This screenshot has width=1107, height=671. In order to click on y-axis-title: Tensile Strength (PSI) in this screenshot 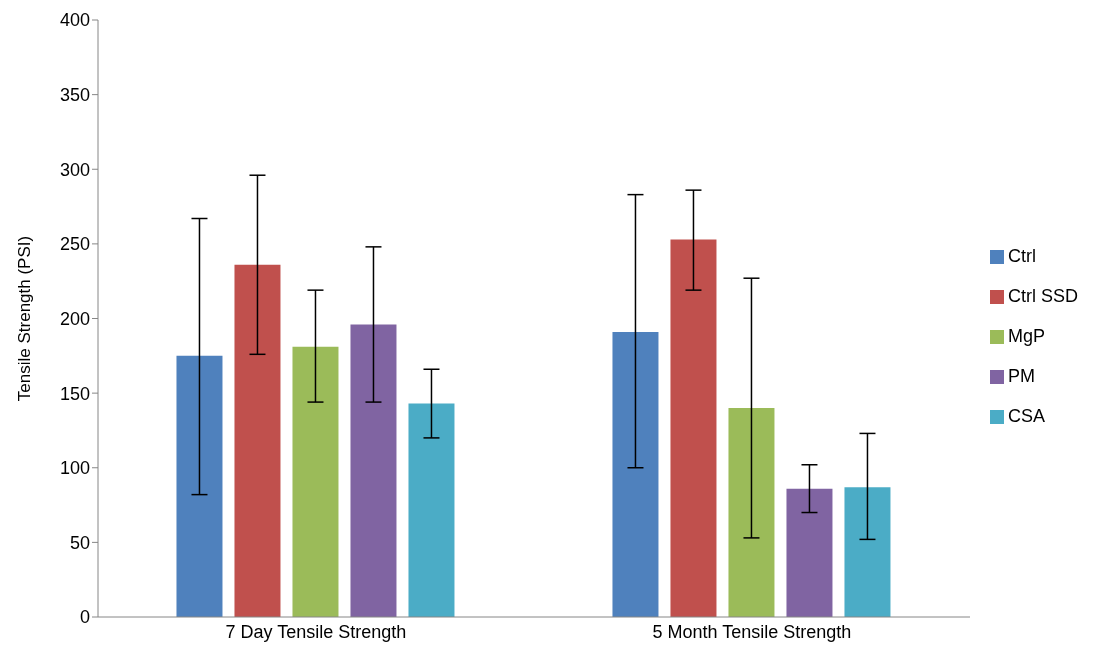, I will do `click(25, 318)`.